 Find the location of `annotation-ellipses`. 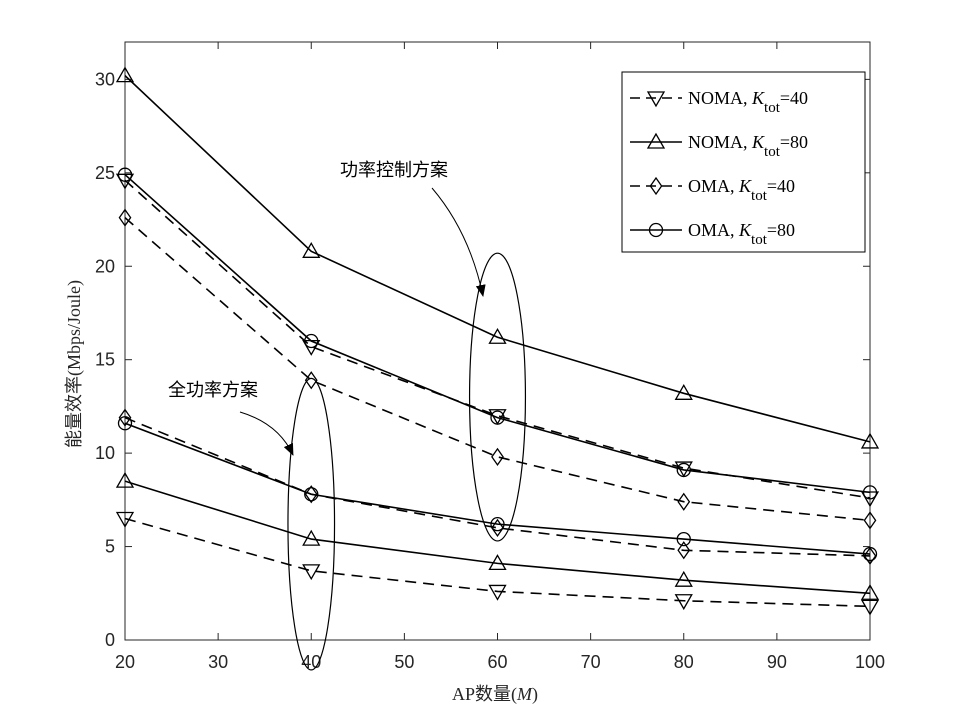

annotation-ellipses is located at coordinates (407, 461).